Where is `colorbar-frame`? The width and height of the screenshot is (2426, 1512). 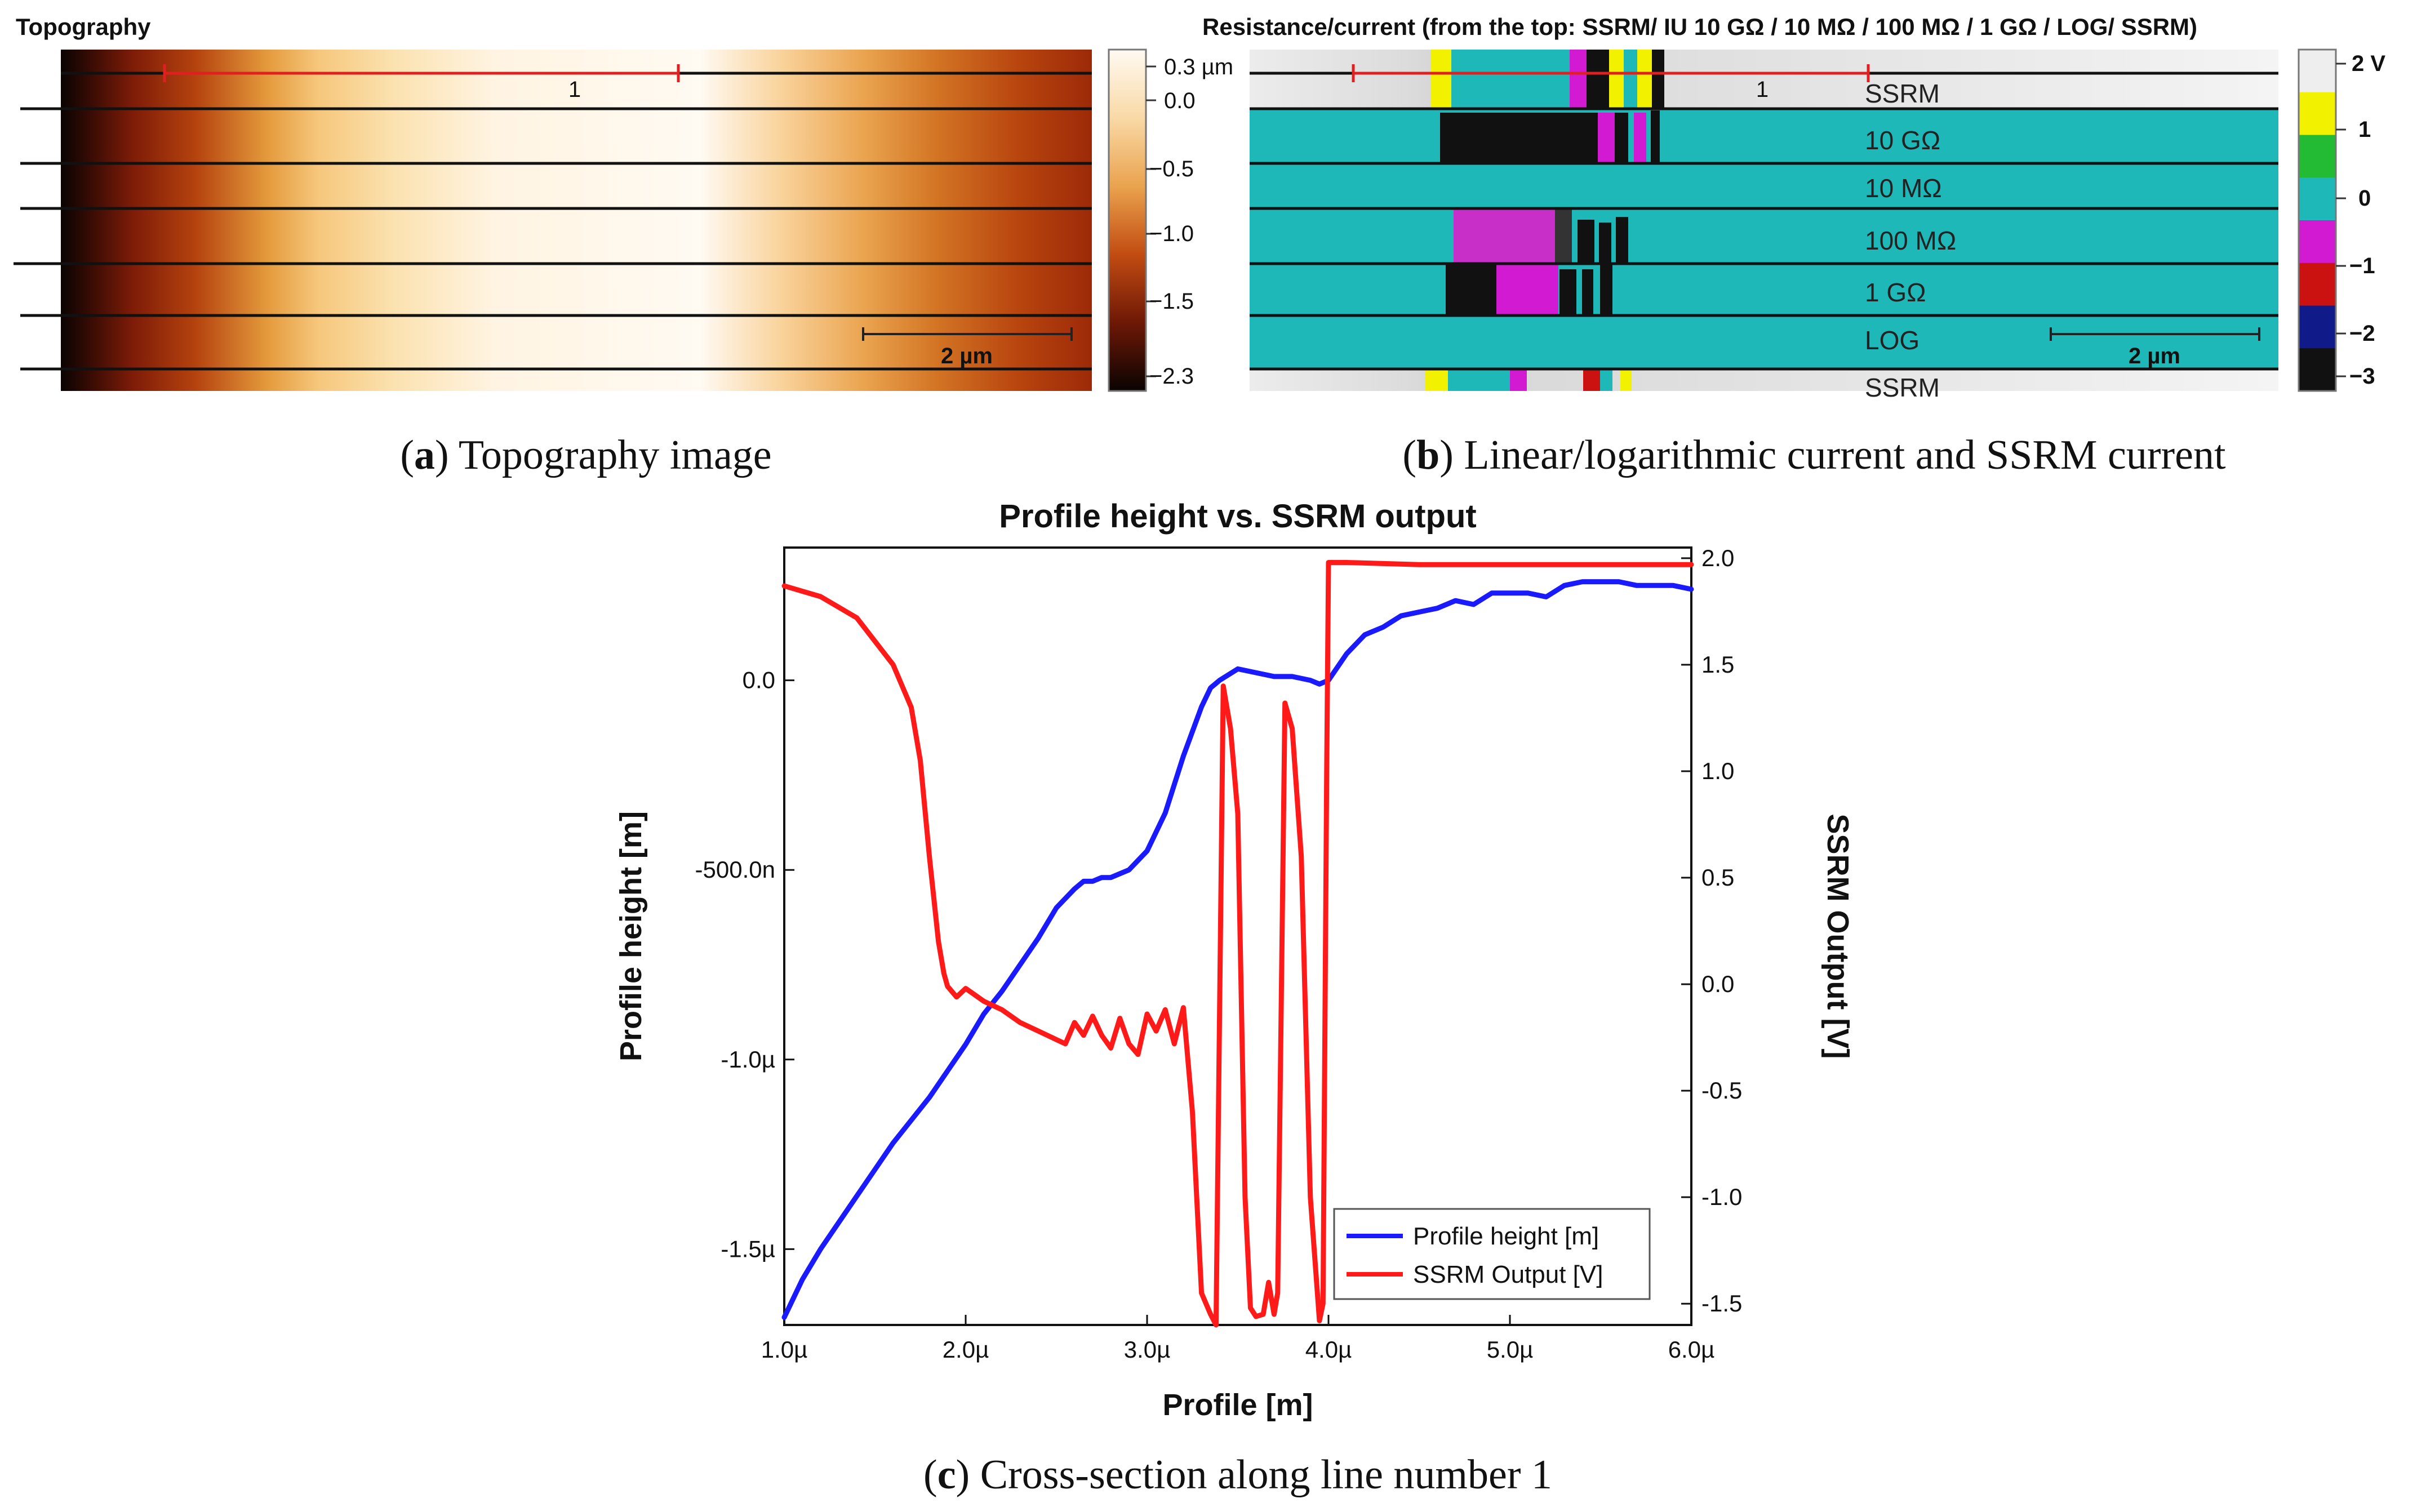
colorbar-frame is located at coordinates (2317, 220).